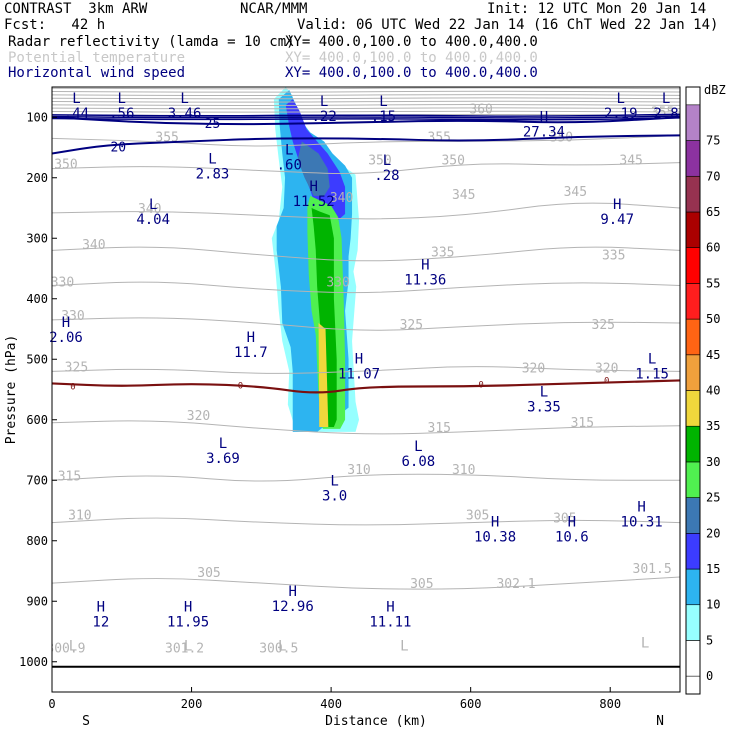 This screenshot has width=740, height=740. Describe the element at coordinates (425, 281) in the screenshot. I see `extremum-value: 11.36` at that location.